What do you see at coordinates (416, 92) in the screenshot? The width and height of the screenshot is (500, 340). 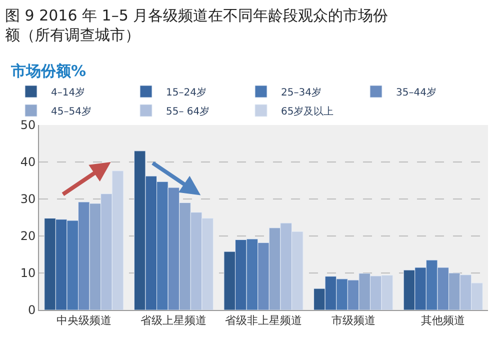 I see `legend-label: 35–44岁` at bounding box center [416, 92].